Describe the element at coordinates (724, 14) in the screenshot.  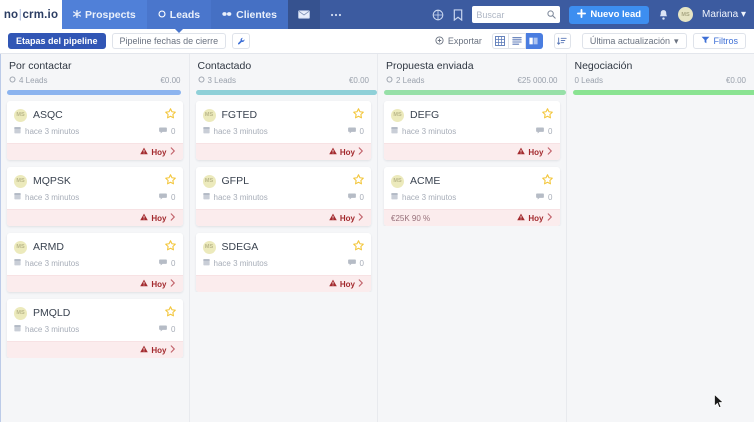
I see `user-menu: Mariana ▾` at that location.